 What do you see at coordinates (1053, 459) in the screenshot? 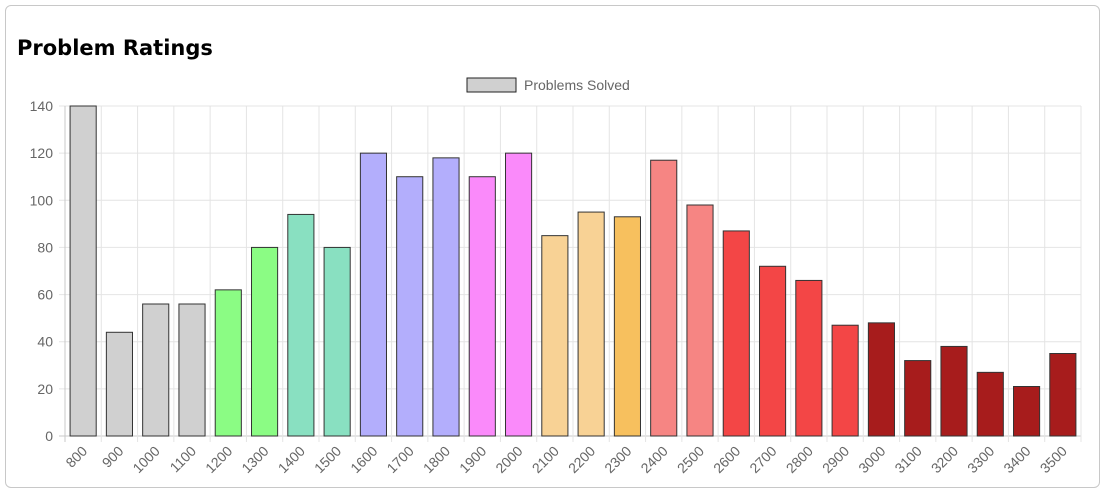
I see `x-tick-label: 3500` at bounding box center [1053, 459].